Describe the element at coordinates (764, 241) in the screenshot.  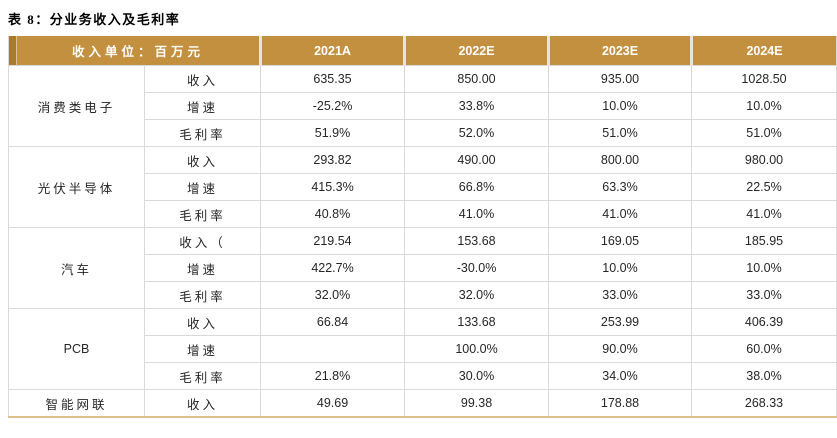
I see `value-cell: 185.95` at that location.